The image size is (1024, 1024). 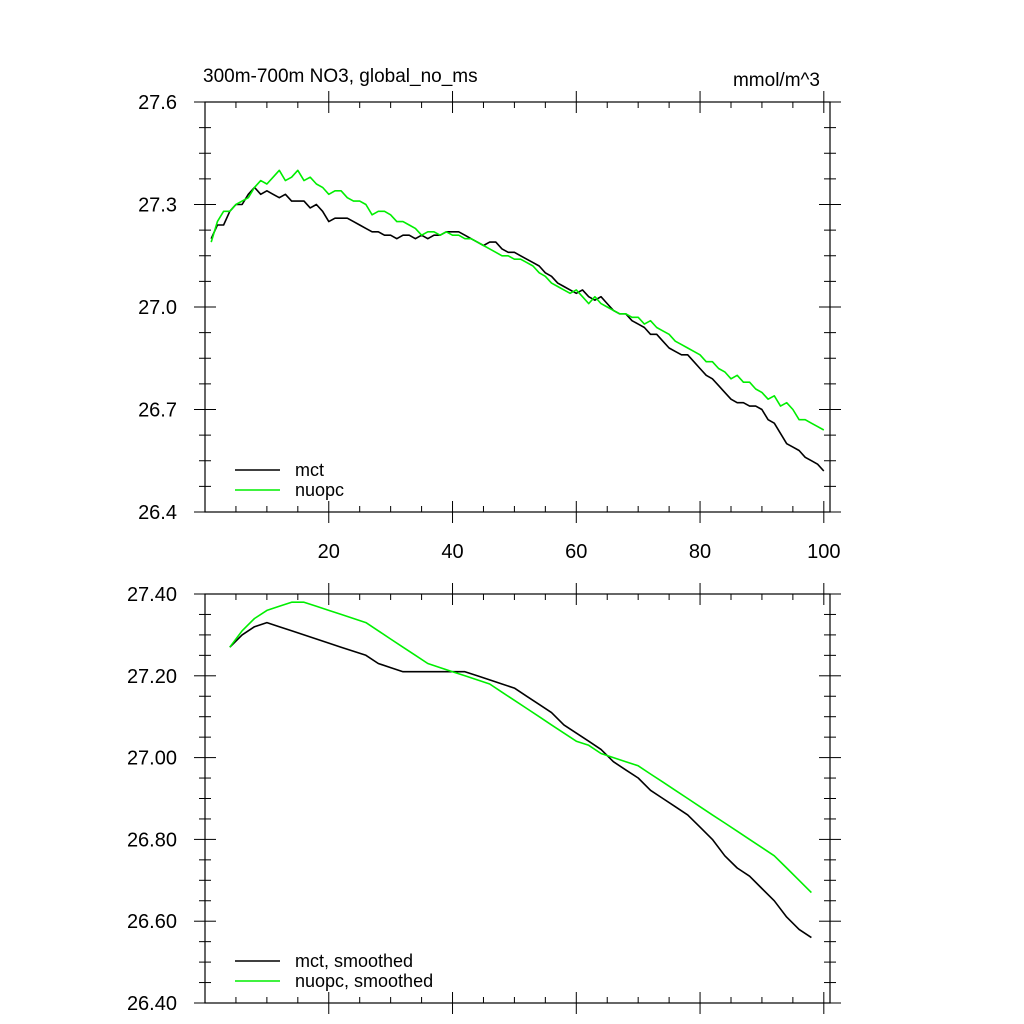 What do you see at coordinates (157, 411) in the screenshot?
I see `y-tick-label: 26.7` at bounding box center [157, 411].